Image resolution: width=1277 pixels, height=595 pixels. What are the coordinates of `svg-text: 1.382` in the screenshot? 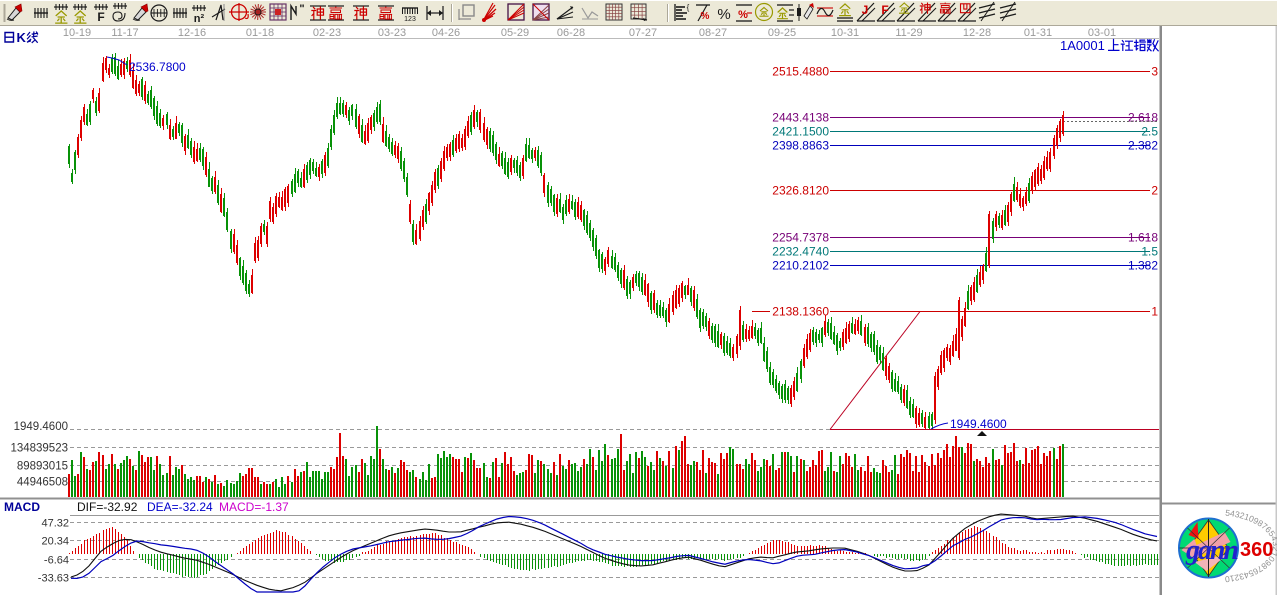 It's located at (1143, 266).